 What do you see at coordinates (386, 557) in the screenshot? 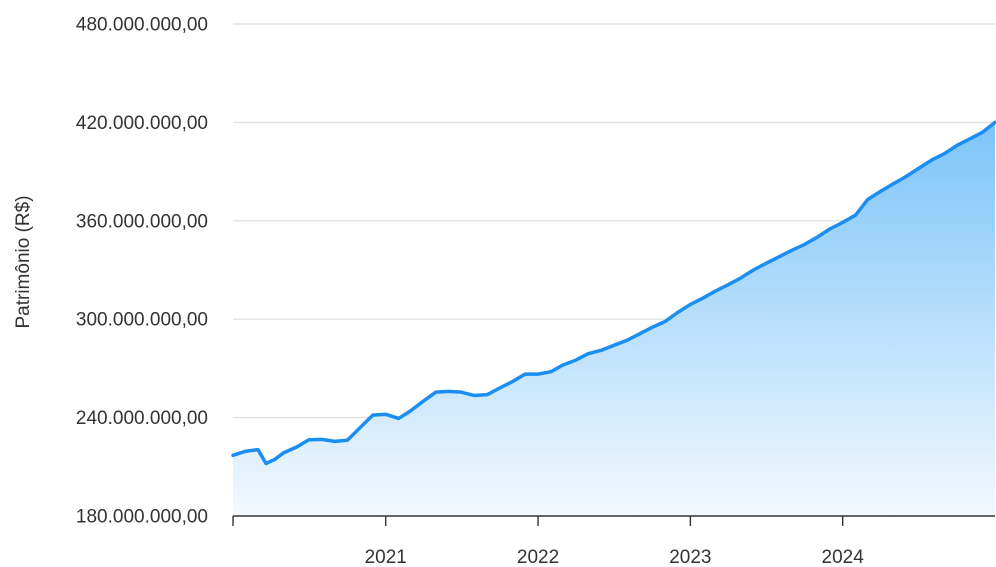
I see `x-tick-label: 2021` at bounding box center [386, 557].